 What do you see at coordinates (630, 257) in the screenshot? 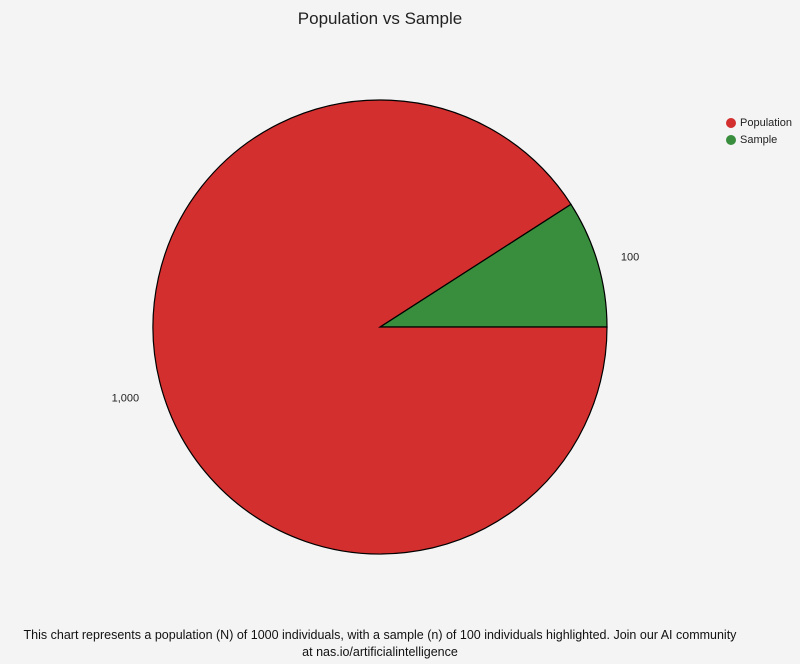
I see `data-label-sample: 100` at bounding box center [630, 257].